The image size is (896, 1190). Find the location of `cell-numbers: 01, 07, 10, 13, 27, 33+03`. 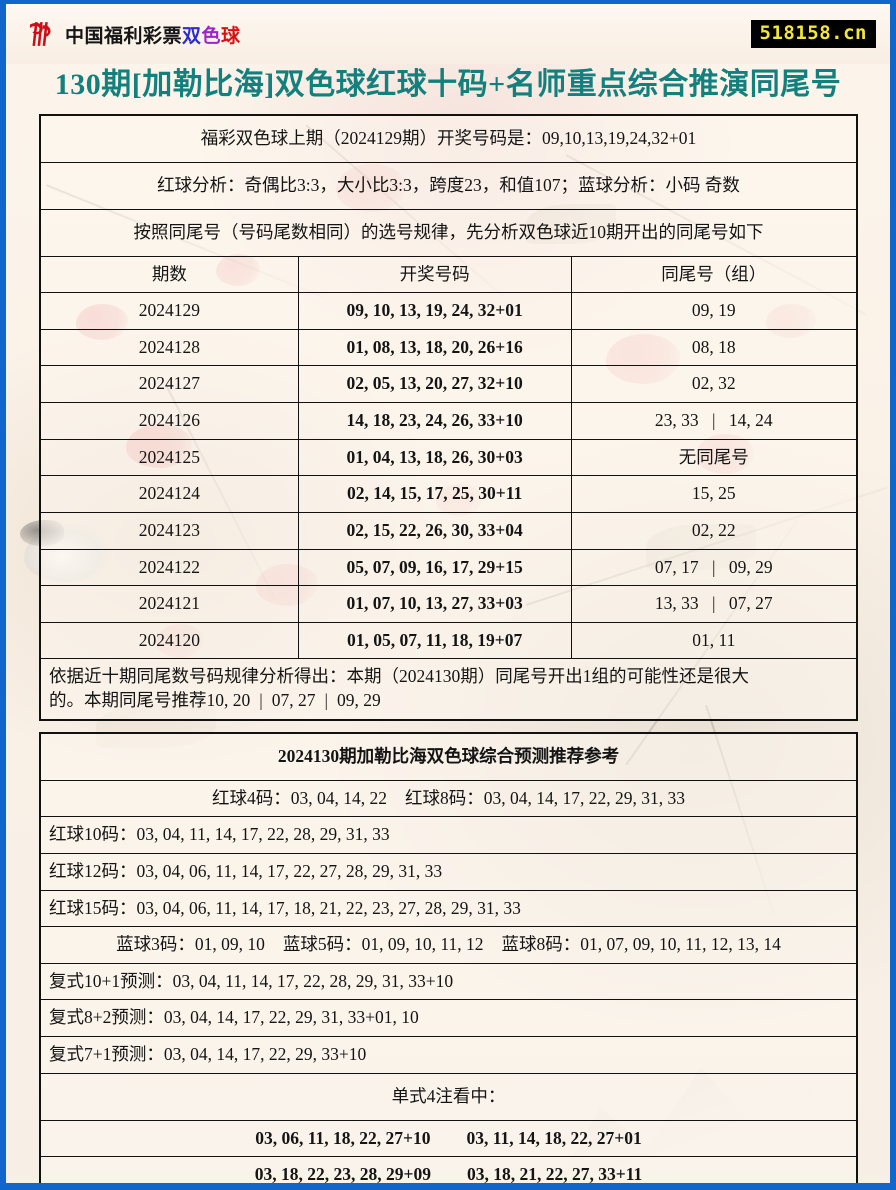

cell-numbers: 01, 07, 10, 13, 27, 33+03 is located at coordinates (434, 604).